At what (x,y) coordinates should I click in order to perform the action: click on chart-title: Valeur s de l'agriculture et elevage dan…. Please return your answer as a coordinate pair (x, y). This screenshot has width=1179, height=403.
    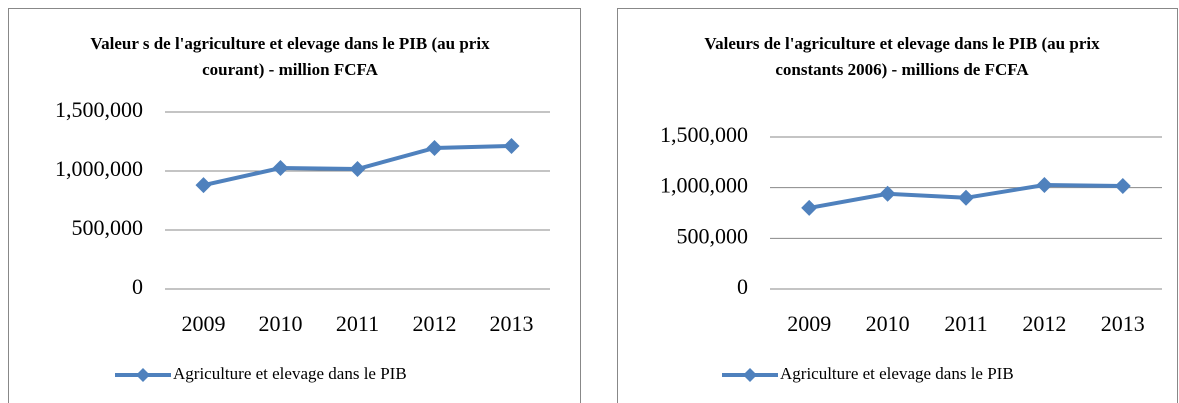
    Looking at the image, I should click on (290, 56).